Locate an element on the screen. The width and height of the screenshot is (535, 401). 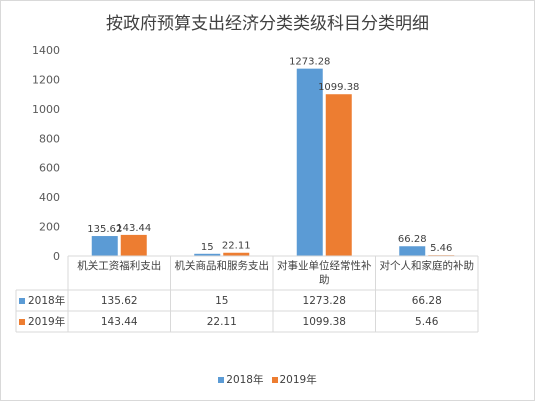
legend: 2018年 2019年 is located at coordinates (267, 379).